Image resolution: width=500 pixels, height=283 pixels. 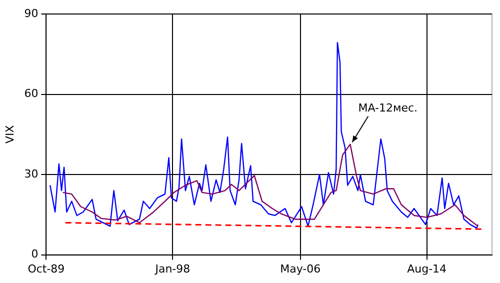 What do you see at coordinates (427, 269) in the screenshot?
I see `x-tick-label: Aug-14` at bounding box center [427, 269].